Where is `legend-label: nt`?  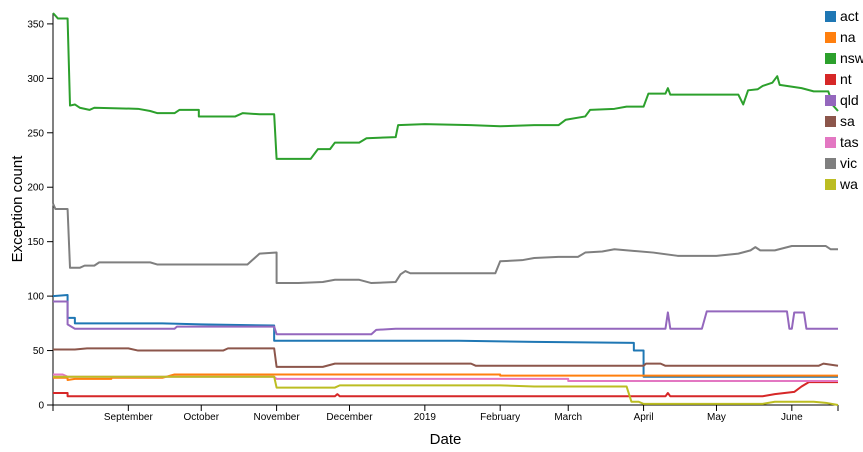
legend-label: nt is located at coordinates (846, 79).